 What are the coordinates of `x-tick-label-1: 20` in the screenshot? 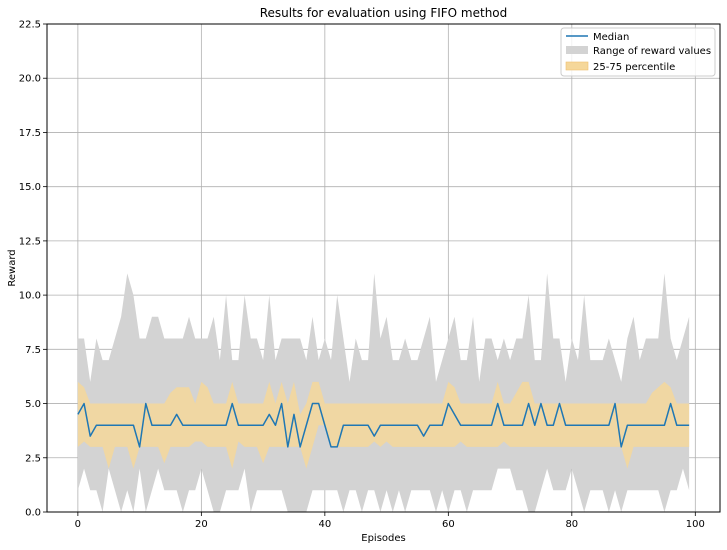 It's located at (201, 524).